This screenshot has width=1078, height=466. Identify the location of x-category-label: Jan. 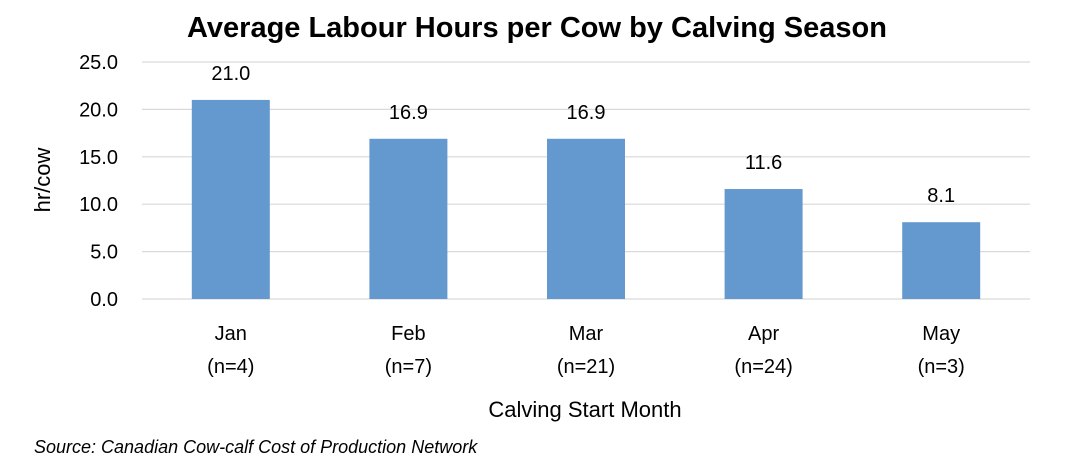
(231, 334).